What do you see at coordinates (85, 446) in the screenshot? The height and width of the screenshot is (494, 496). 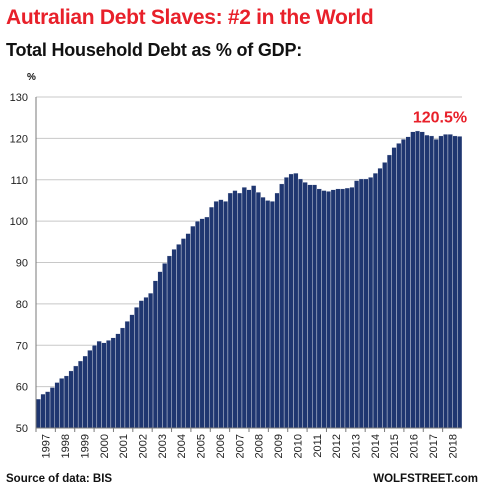 I see `x-tick-label: 1999` at bounding box center [85, 446].